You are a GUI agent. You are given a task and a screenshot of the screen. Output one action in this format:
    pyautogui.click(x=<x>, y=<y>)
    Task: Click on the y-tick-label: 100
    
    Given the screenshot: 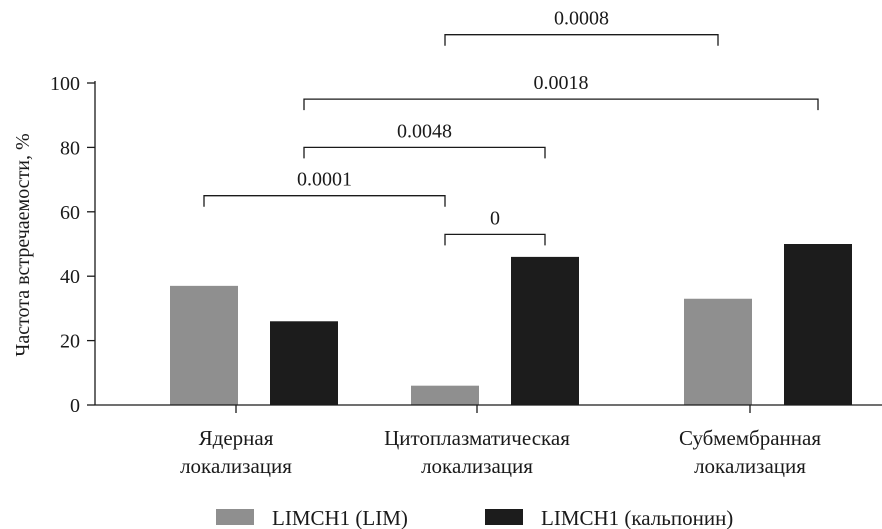 What is the action you would take?
    pyautogui.click(x=65, y=84)
    